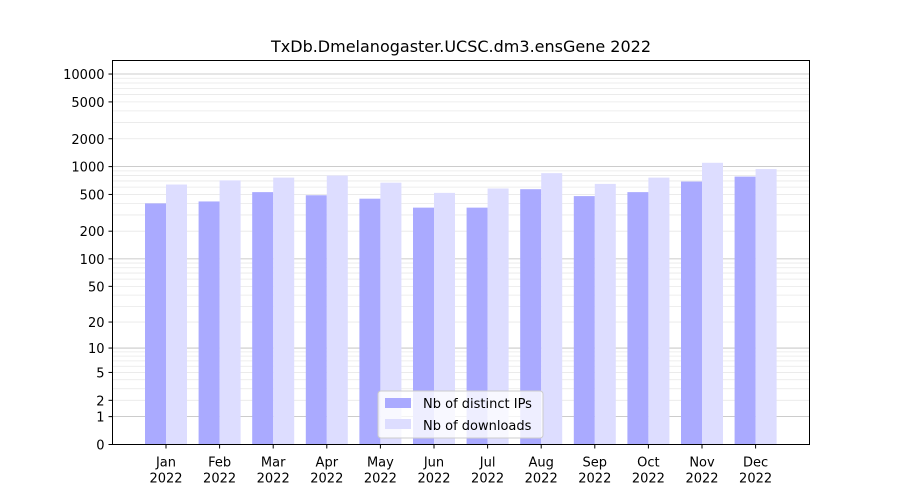 This screenshot has height=500, width=900. What do you see at coordinates (100, 373) in the screenshot?
I see `y-tick-label: 5` at bounding box center [100, 373].